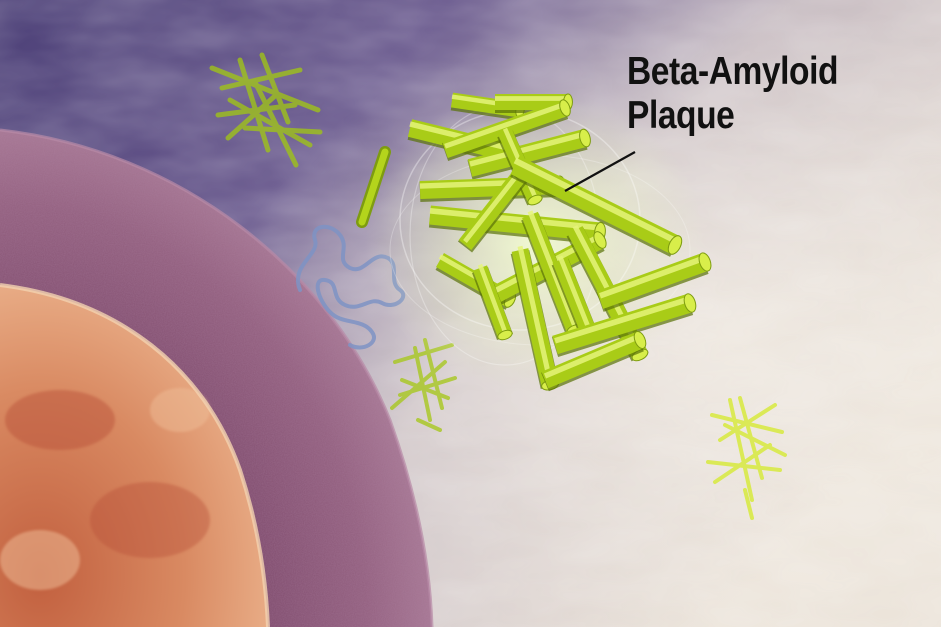 The width and height of the screenshot is (941, 627). I want to click on small-fibril-cluster-upper, so click(266, 110).